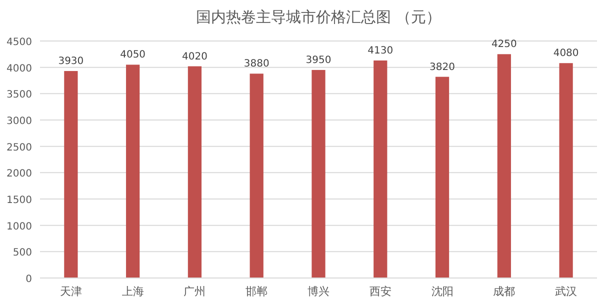 The image size is (607, 301). I want to click on y-tick-label: 1500, so click(19, 200).